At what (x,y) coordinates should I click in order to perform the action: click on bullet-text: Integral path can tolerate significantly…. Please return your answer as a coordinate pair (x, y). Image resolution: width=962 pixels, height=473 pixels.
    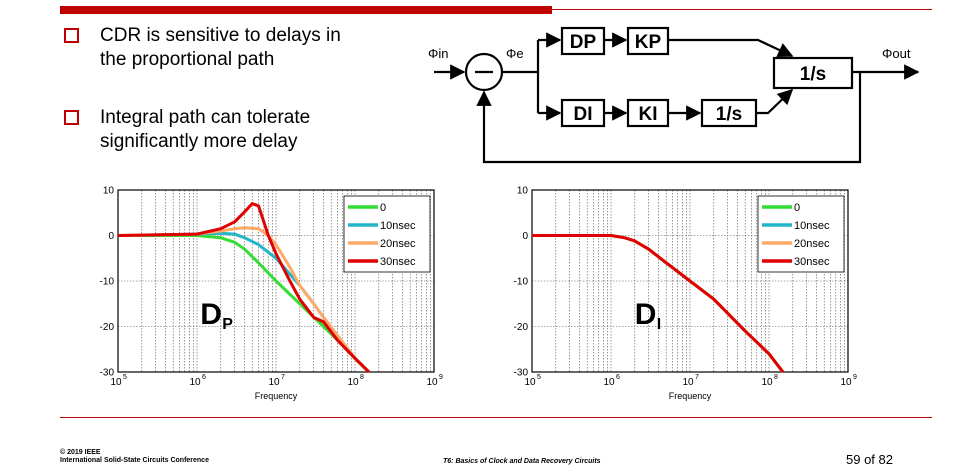
    Looking at the image, I should click on (250, 130).